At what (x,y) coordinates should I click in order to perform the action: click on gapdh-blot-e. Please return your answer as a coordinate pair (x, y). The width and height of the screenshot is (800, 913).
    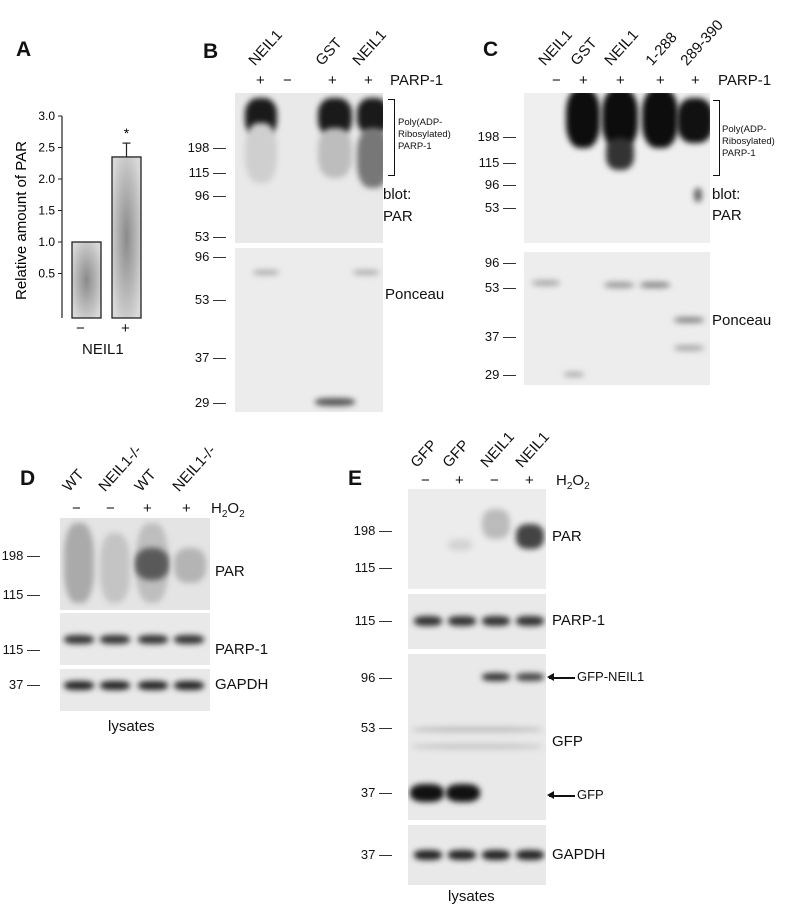
    Looking at the image, I should click on (477, 855).